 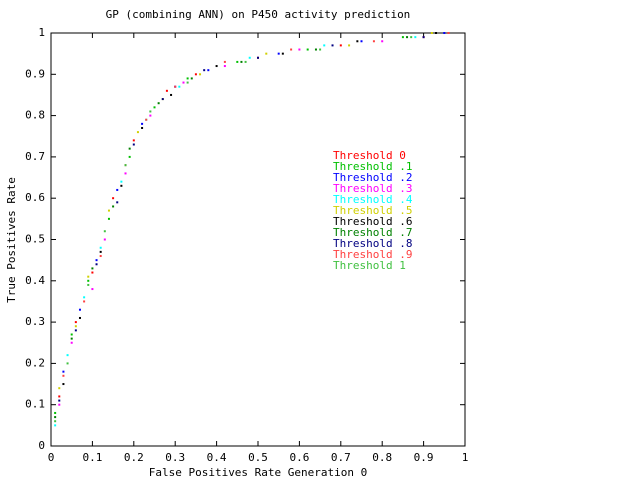 I want to click on legend-entry: Threshold .9, so click(x=372, y=254).